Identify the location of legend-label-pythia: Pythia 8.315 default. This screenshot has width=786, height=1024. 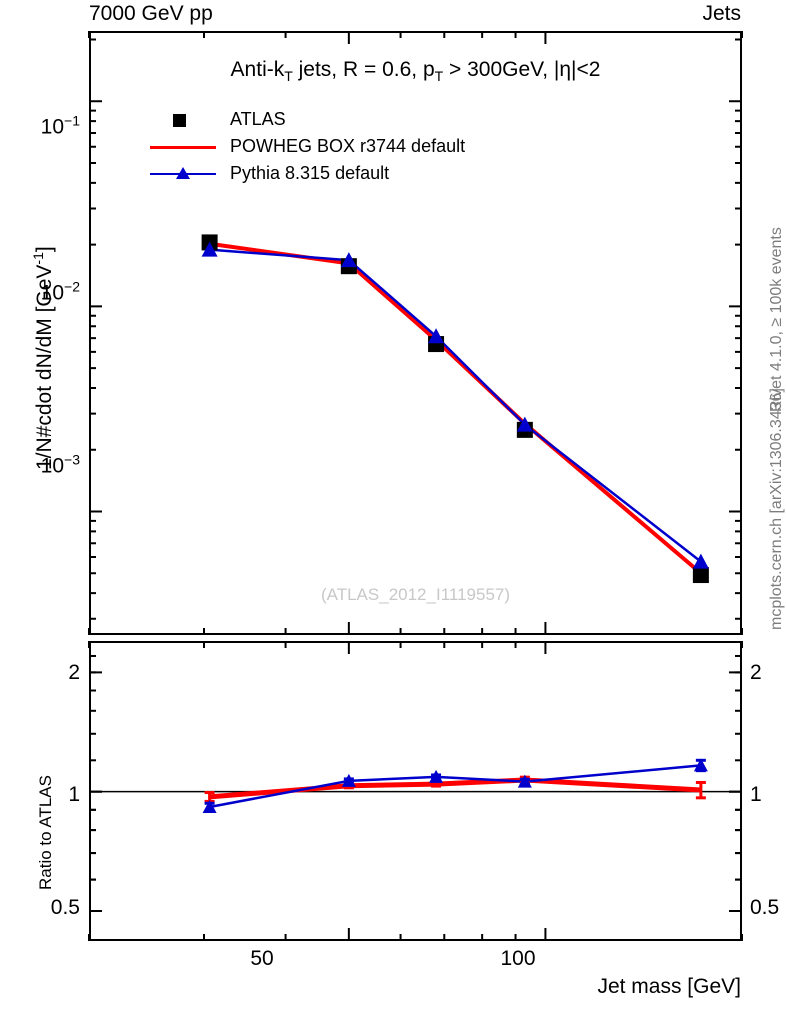
(310, 173).